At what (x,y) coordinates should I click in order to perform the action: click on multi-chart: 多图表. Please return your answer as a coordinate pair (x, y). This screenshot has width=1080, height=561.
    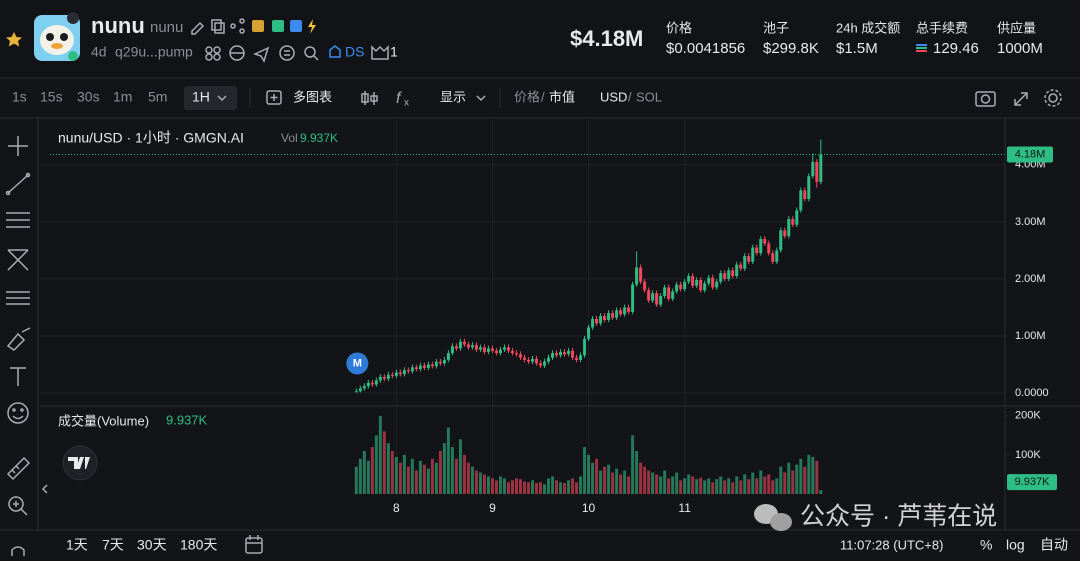
    Looking at the image, I should click on (312, 96).